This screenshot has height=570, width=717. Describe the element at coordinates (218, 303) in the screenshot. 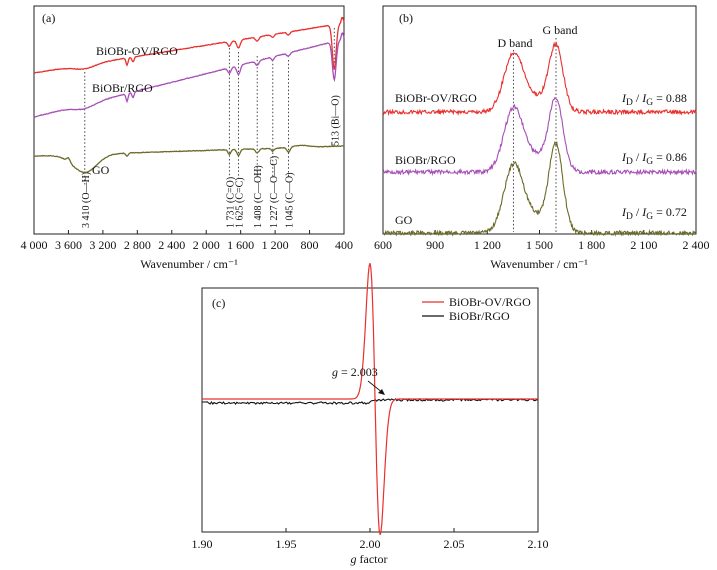

I see `panel-c-label: (c)` at that location.